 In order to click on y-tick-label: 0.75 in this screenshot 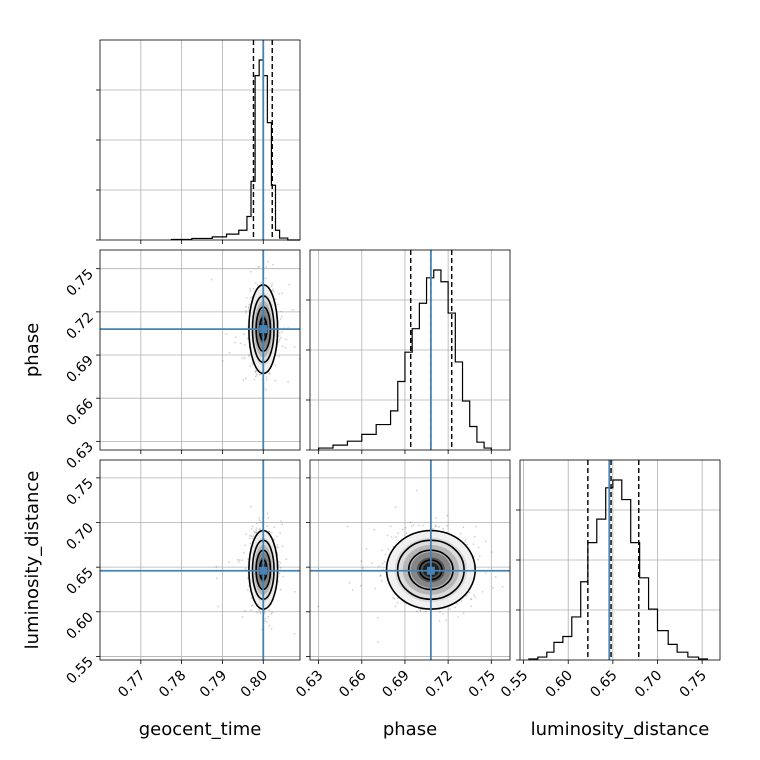, I will do `click(79, 491)`.